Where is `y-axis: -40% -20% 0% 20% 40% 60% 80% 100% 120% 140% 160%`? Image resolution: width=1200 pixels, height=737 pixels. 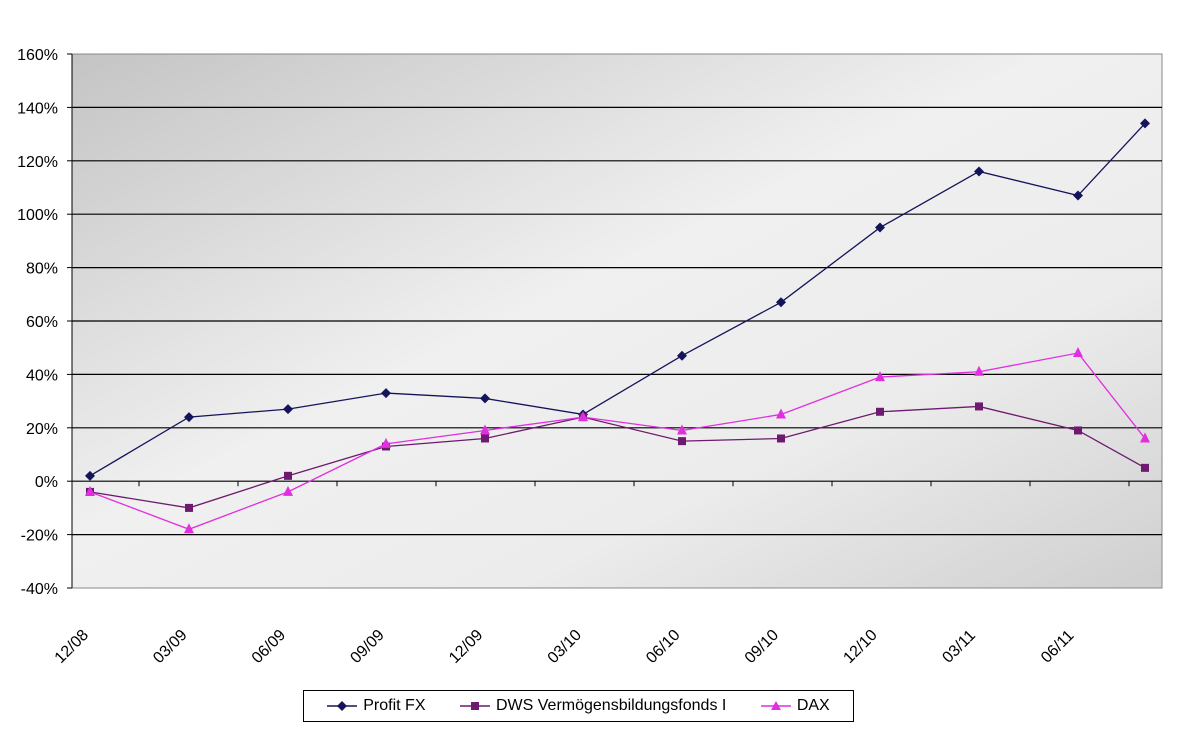 y-axis: -40% -20% 0% 20% 40% 60% 80% 100% 120% 140% 160% is located at coordinates (45, 322).